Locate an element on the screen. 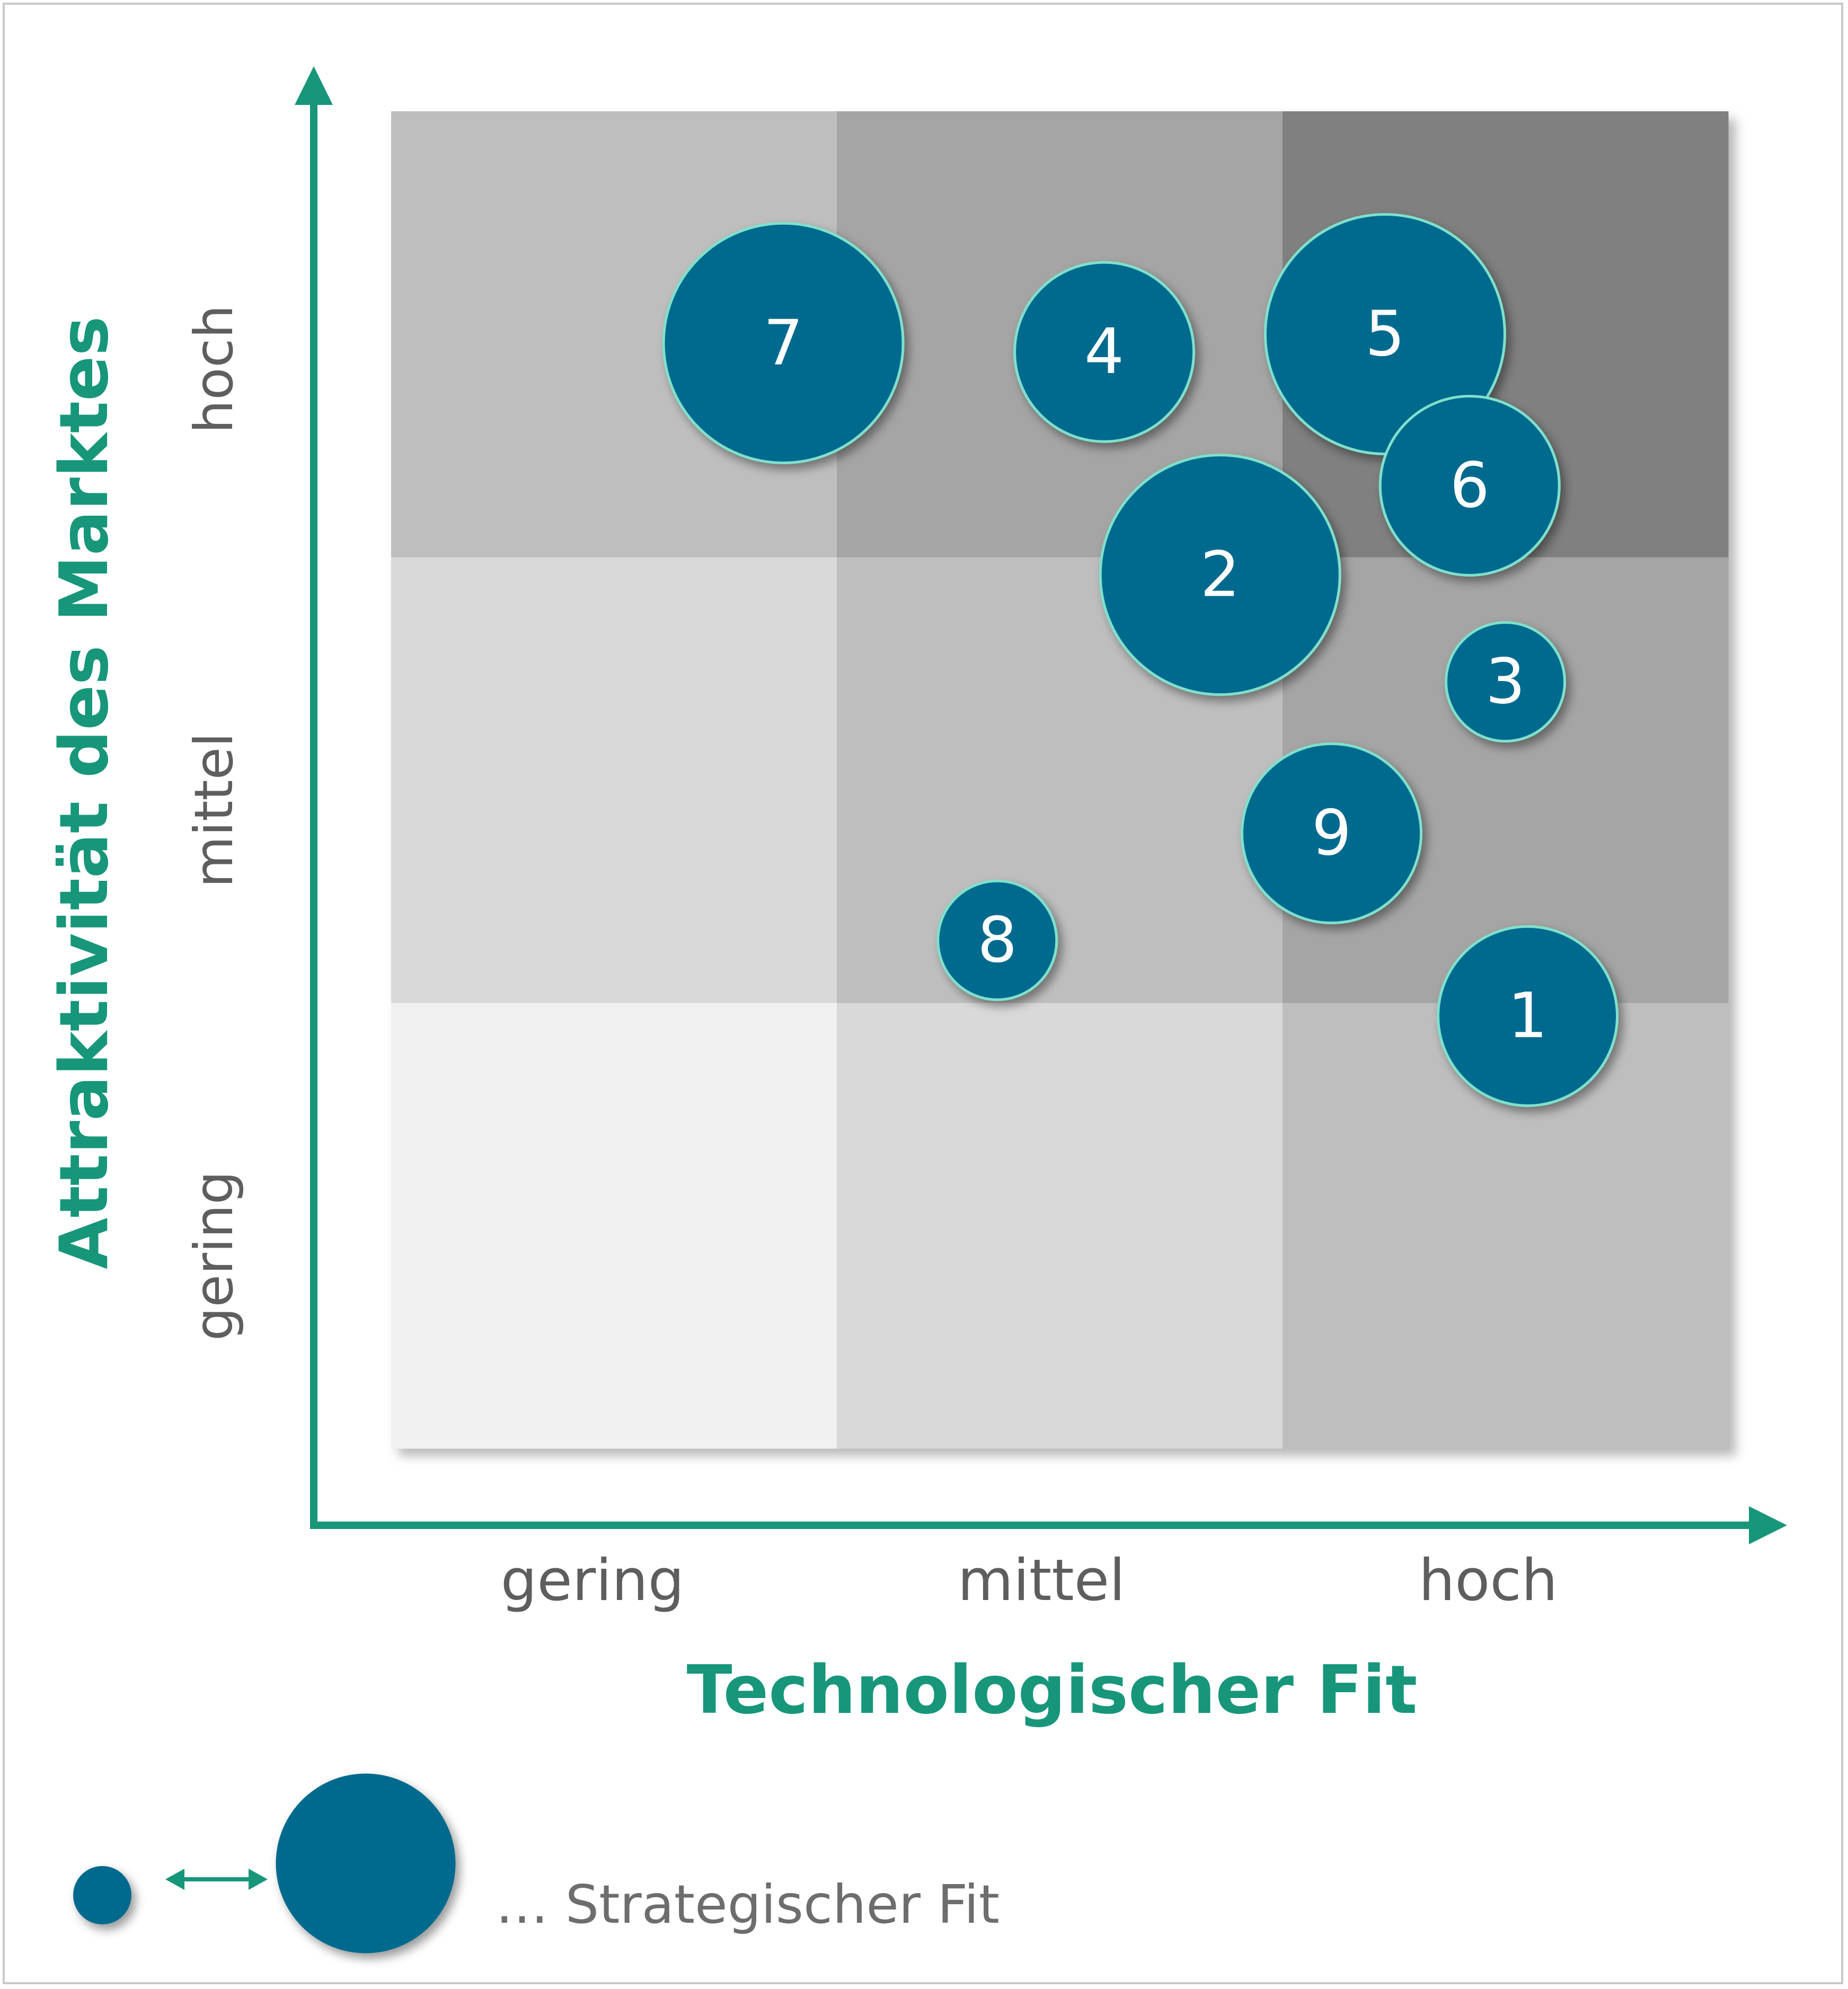 Image resolution: width=1848 pixels, height=1989 pixels. bubble-7: 7 is located at coordinates (784, 343).